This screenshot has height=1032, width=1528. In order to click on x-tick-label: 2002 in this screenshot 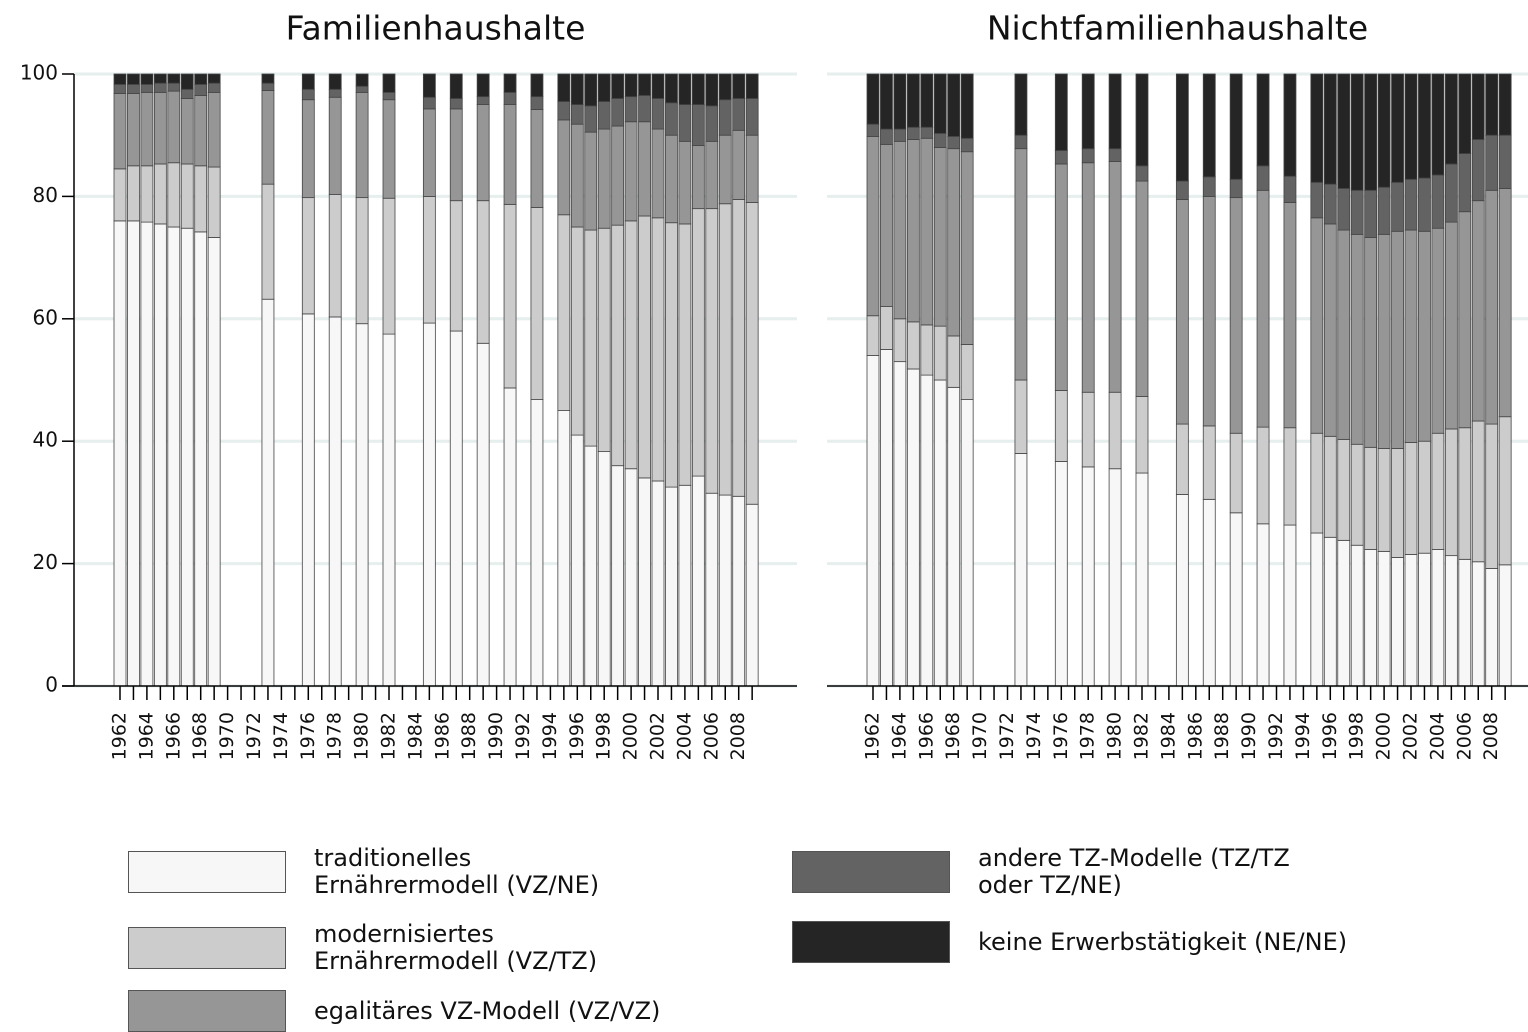, I will do `click(1411, 736)`.